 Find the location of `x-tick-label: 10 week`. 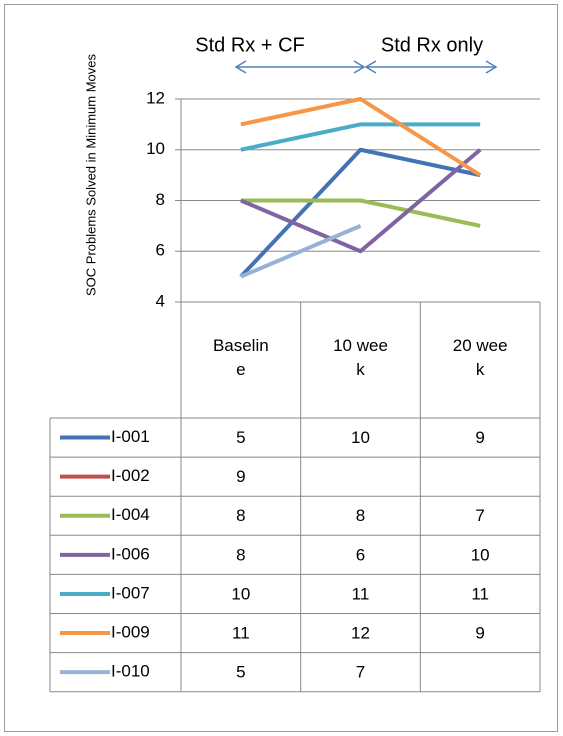

x-tick-label: 10 week is located at coordinates (360, 357).